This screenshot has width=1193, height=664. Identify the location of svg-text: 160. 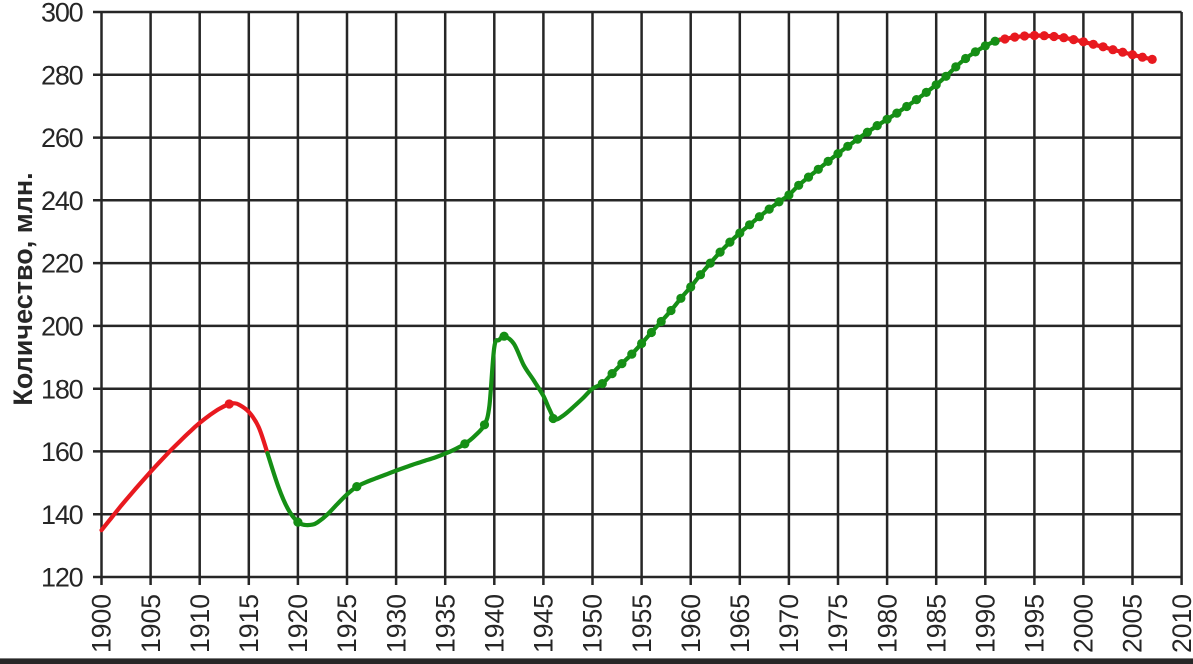
(62, 452).